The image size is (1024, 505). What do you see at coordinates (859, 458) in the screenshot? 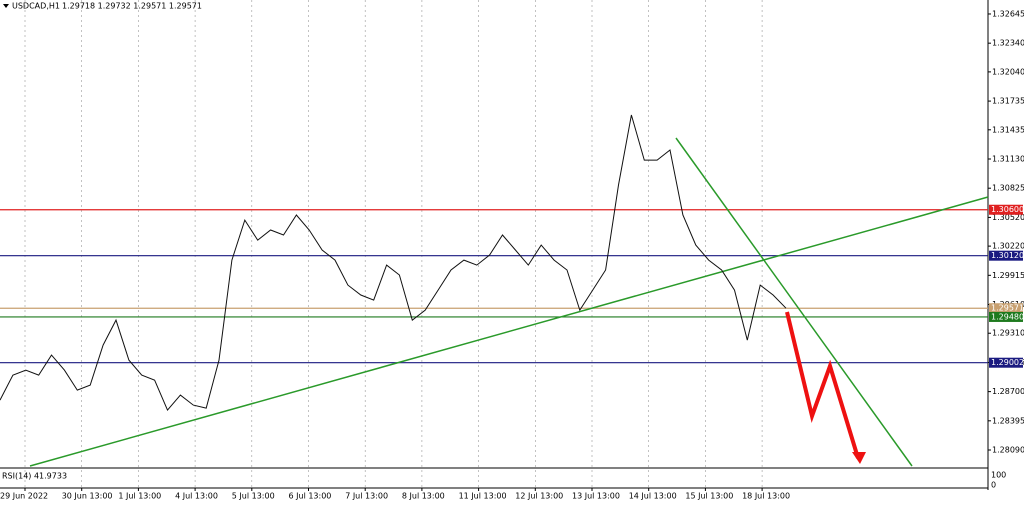
I see `arrow-head` at bounding box center [859, 458].